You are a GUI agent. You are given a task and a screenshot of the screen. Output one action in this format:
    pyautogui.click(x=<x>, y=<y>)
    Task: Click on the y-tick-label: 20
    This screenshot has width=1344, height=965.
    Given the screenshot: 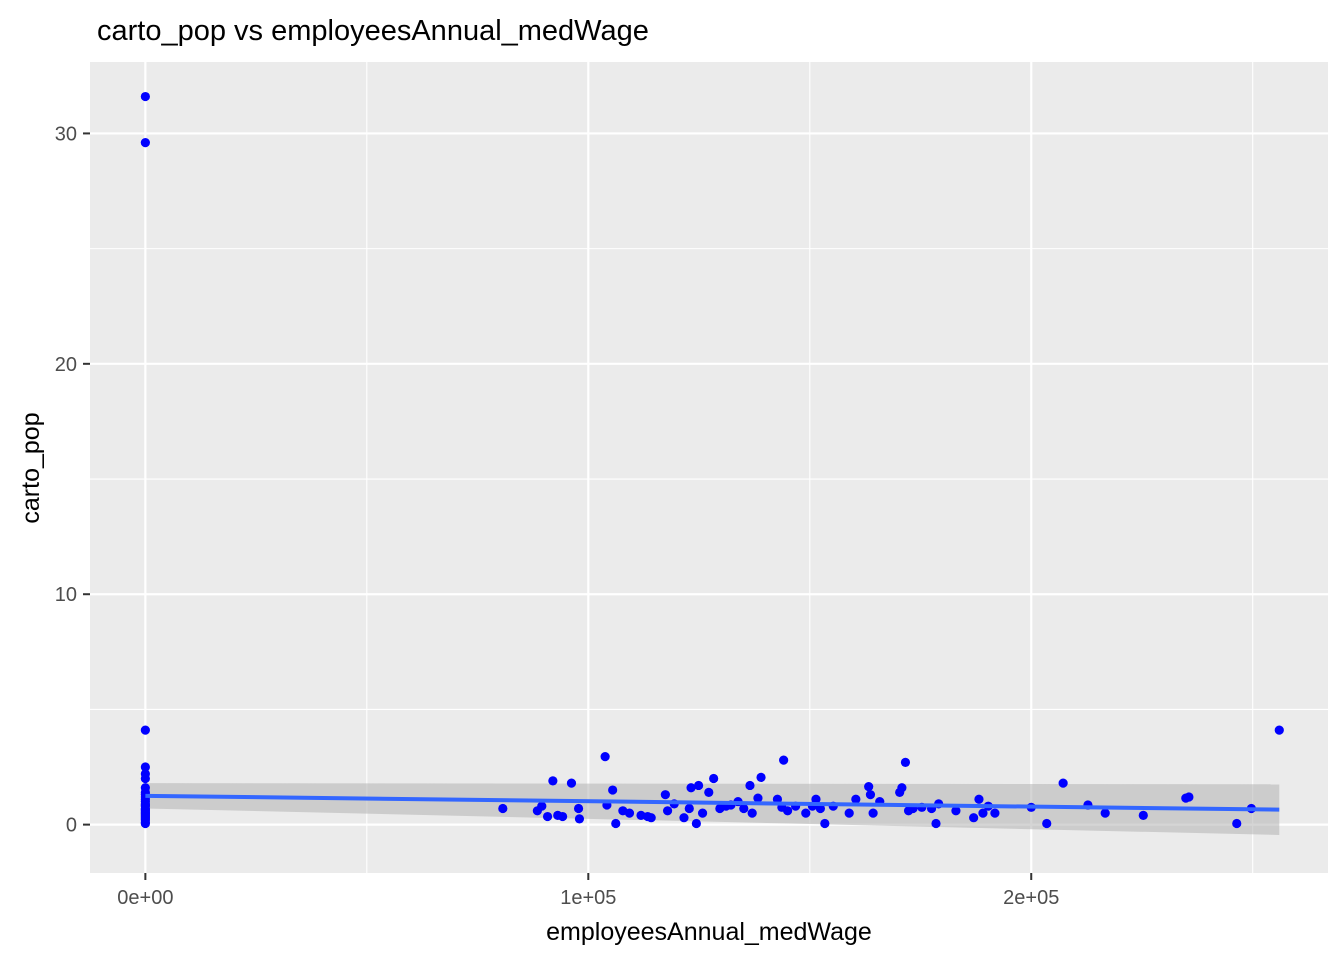 What is the action you would take?
    pyautogui.click(x=66, y=365)
    